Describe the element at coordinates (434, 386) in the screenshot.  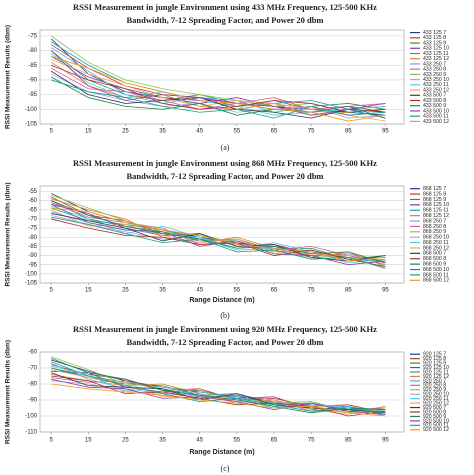
I see `legend-label: 920 250 8` at that location.